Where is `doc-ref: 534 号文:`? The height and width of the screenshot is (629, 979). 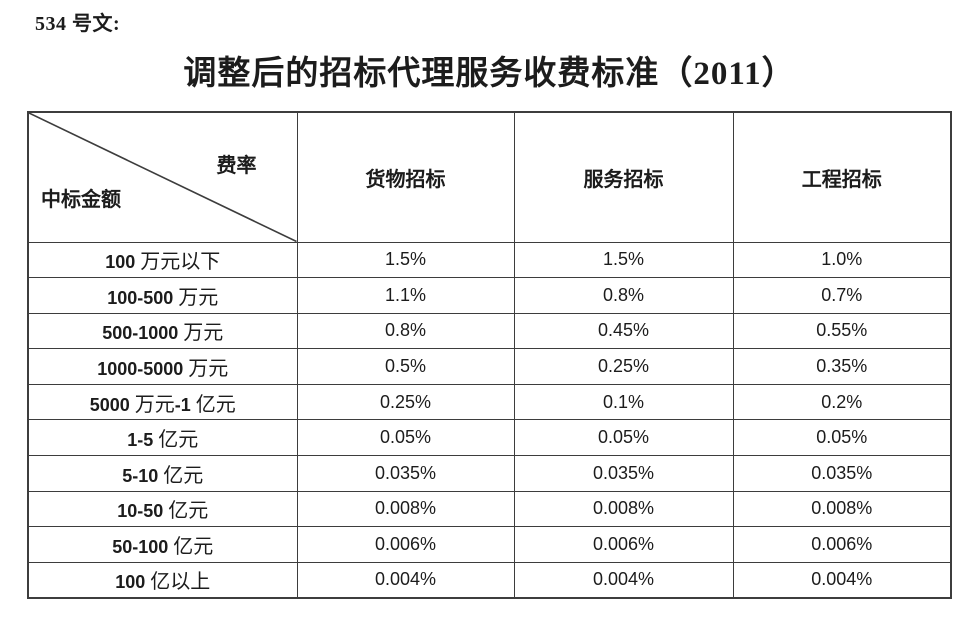
doc-ref: 534 号文: is located at coordinates (78, 24).